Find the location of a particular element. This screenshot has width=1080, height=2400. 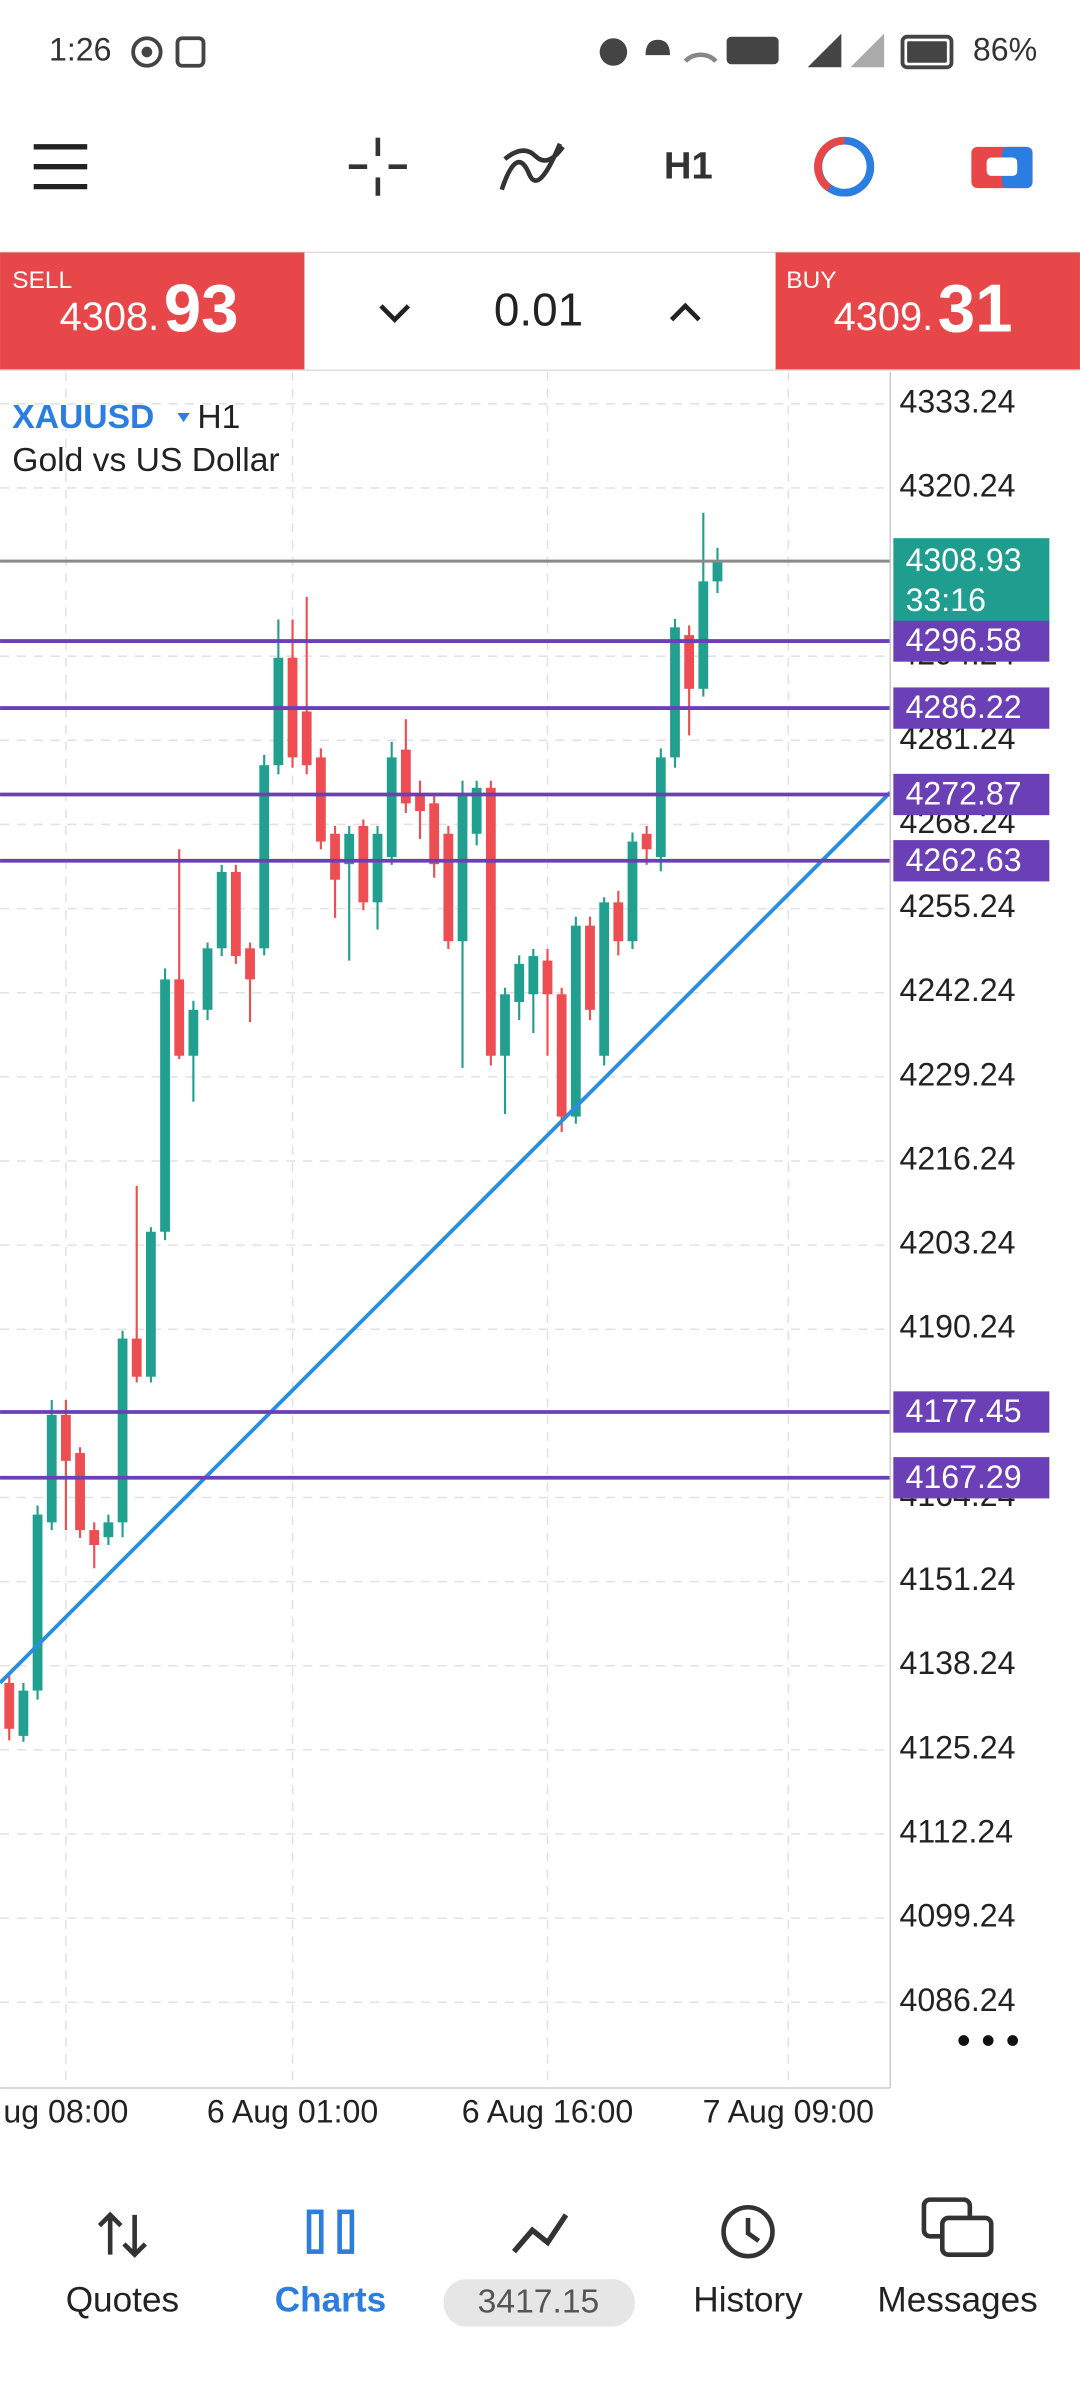

more-button is located at coordinates (988, 2040).